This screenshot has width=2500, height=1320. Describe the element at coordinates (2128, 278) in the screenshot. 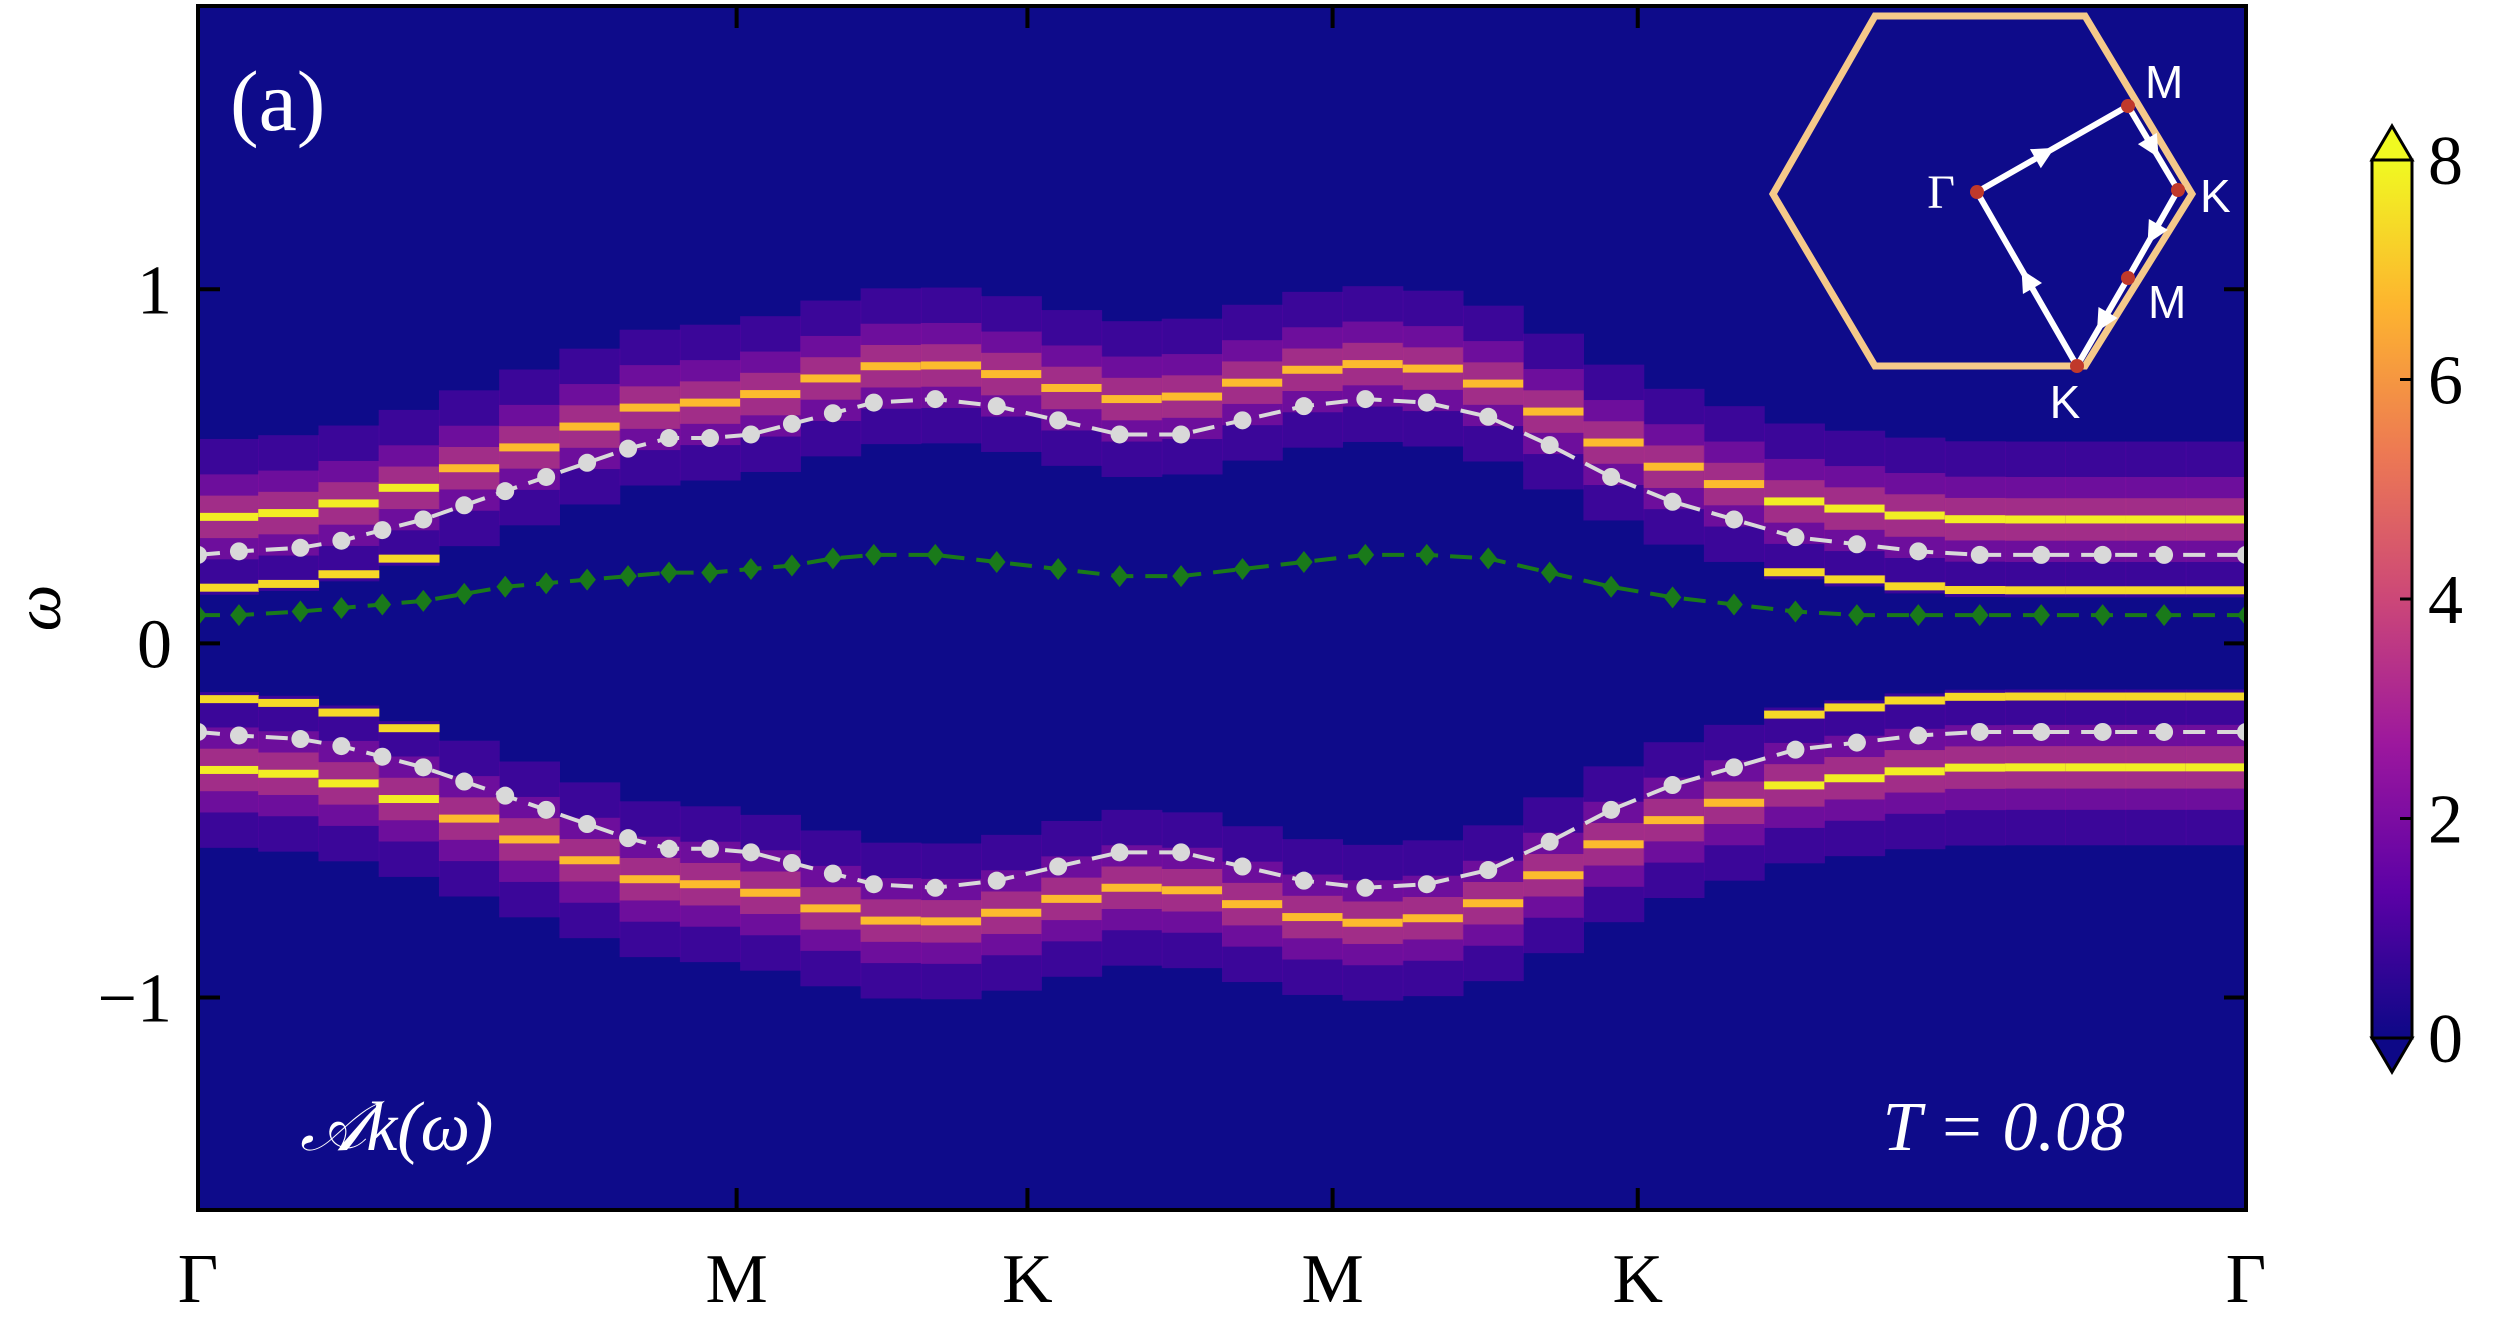

I see `symmetry-point` at that location.